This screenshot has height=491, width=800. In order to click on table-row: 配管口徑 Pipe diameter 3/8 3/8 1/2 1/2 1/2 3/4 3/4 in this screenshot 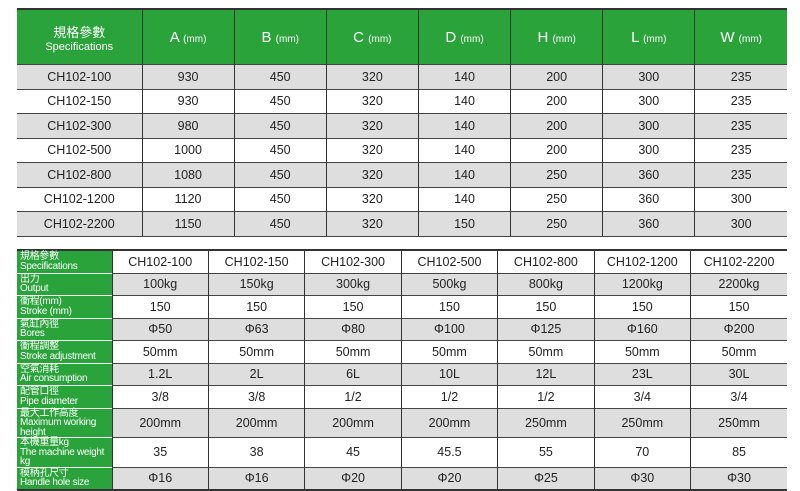, I will do `click(402, 396)`.